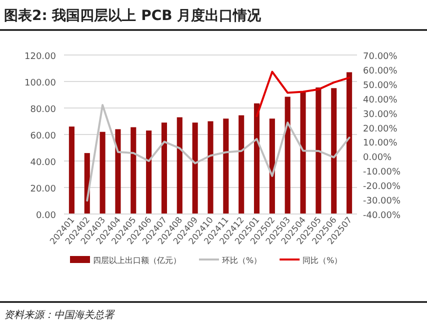  What do you see at coordinates (43, 110) in the screenshot?
I see `y-tick-label: 80.00` at bounding box center [43, 110].